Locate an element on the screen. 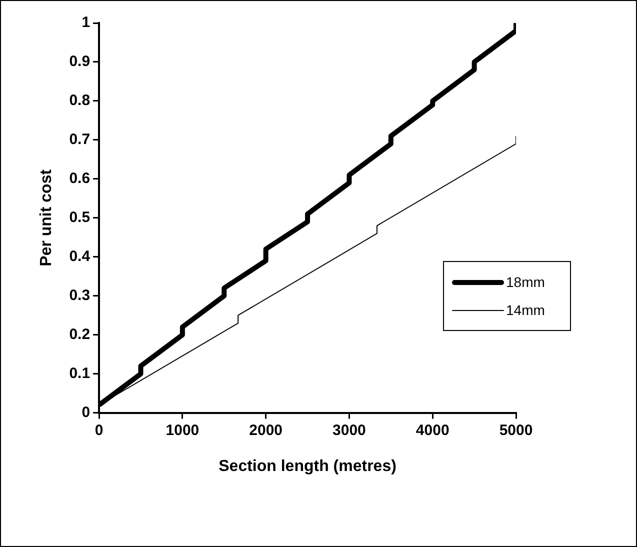 The width and height of the screenshot is (637, 547). y-tick-label: 0.9 is located at coordinates (79, 61).